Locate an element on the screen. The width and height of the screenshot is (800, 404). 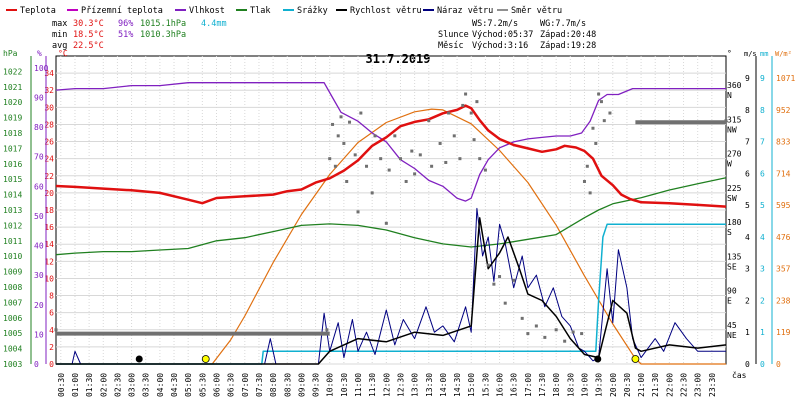
time-tick-1700: 17:00 is located at coordinates (528, 385).